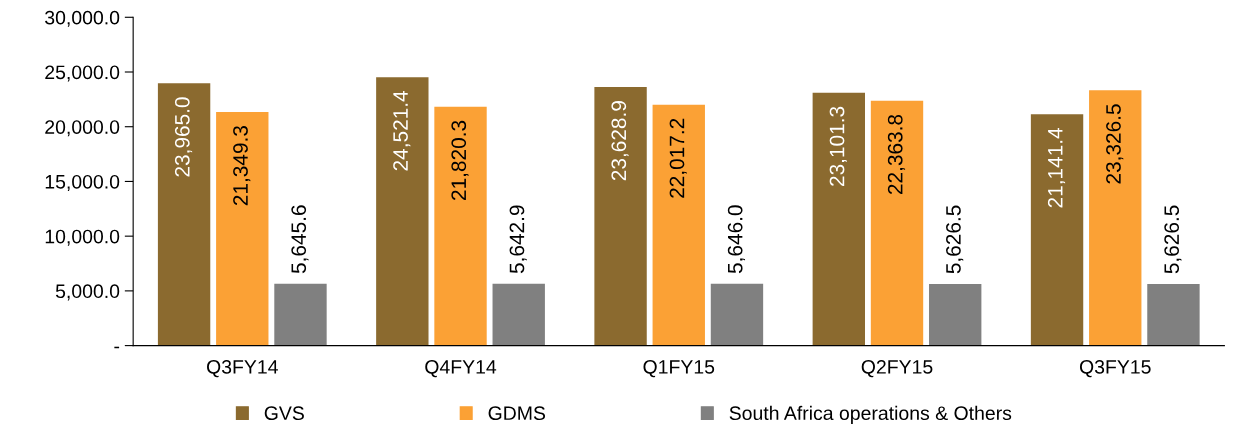 The height and width of the screenshot is (432, 1233). What do you see at coordinates (838, 146) in the screenshot?
I see `data-label: 23,101.3` at bounding box center [838, 146].